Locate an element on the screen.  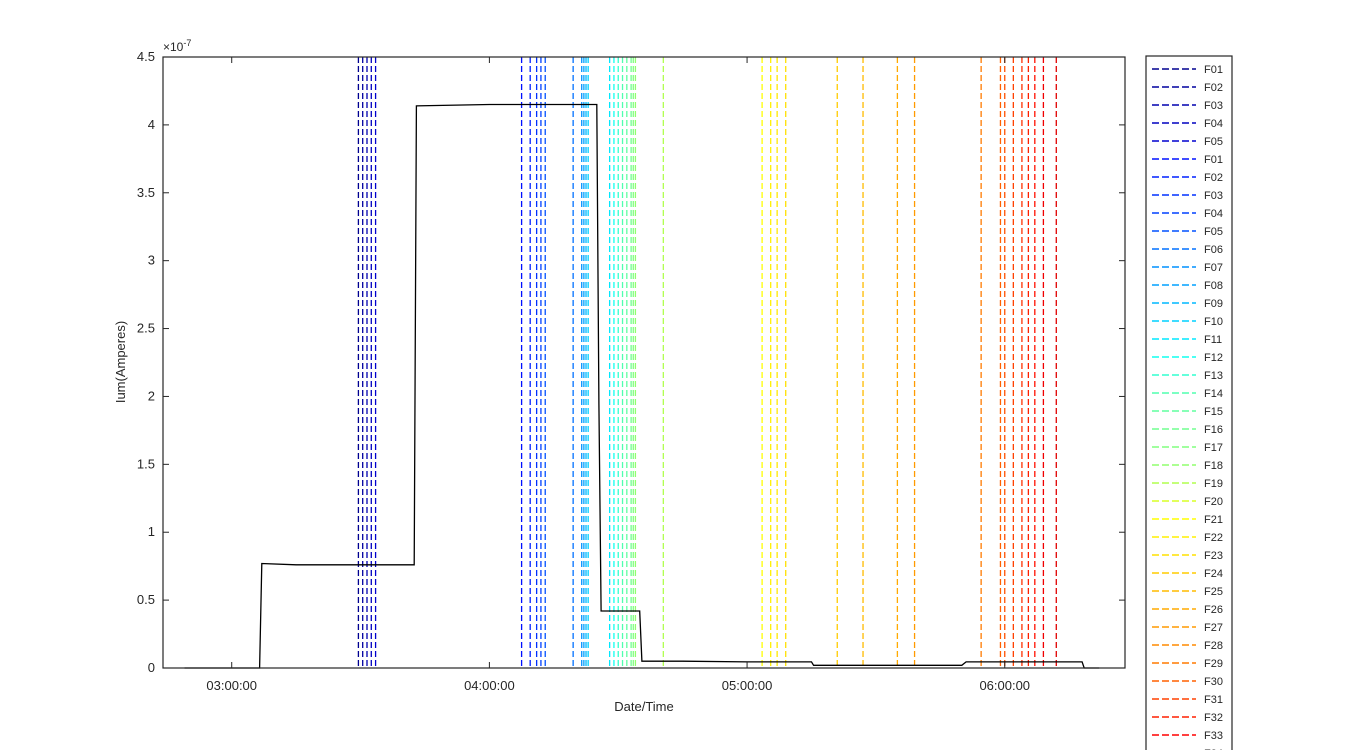
legend-label: F14 is located at coordinates (1213, 394).